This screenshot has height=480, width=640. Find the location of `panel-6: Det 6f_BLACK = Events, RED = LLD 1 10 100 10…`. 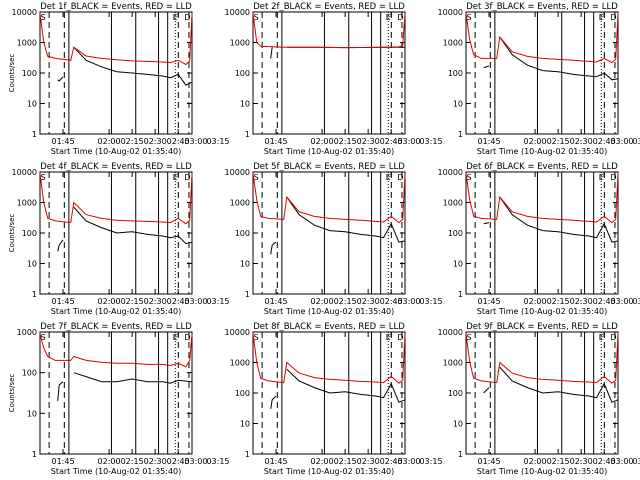

panel-6: Det 6f_BLACK = Events, RED = LLD 1 10 100 10… is located at coordinates (539, 239).